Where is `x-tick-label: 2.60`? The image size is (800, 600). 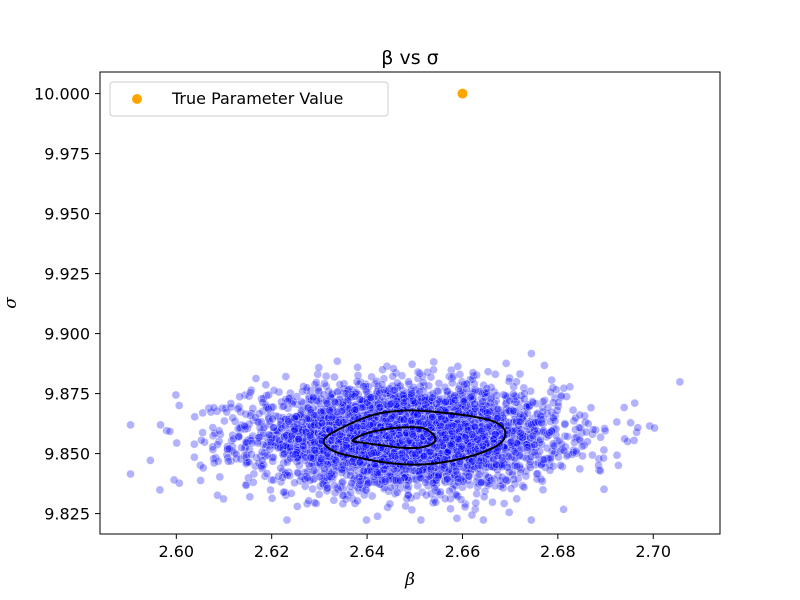
x-tick-label: 2.60 is located at coordinates (176, 551).